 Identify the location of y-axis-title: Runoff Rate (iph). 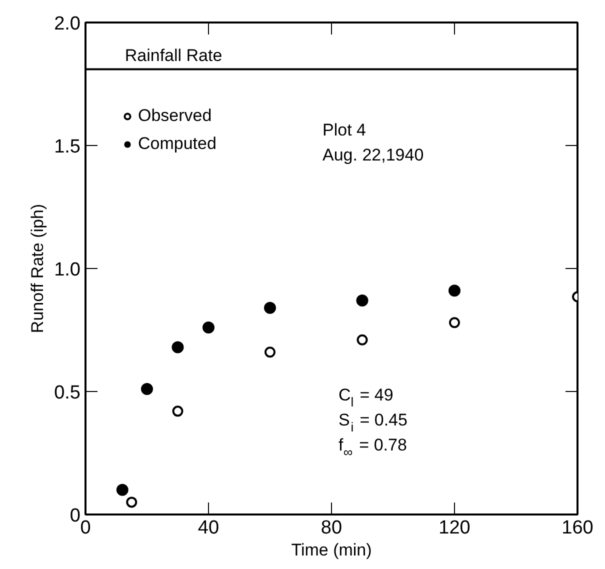
(38, 269).